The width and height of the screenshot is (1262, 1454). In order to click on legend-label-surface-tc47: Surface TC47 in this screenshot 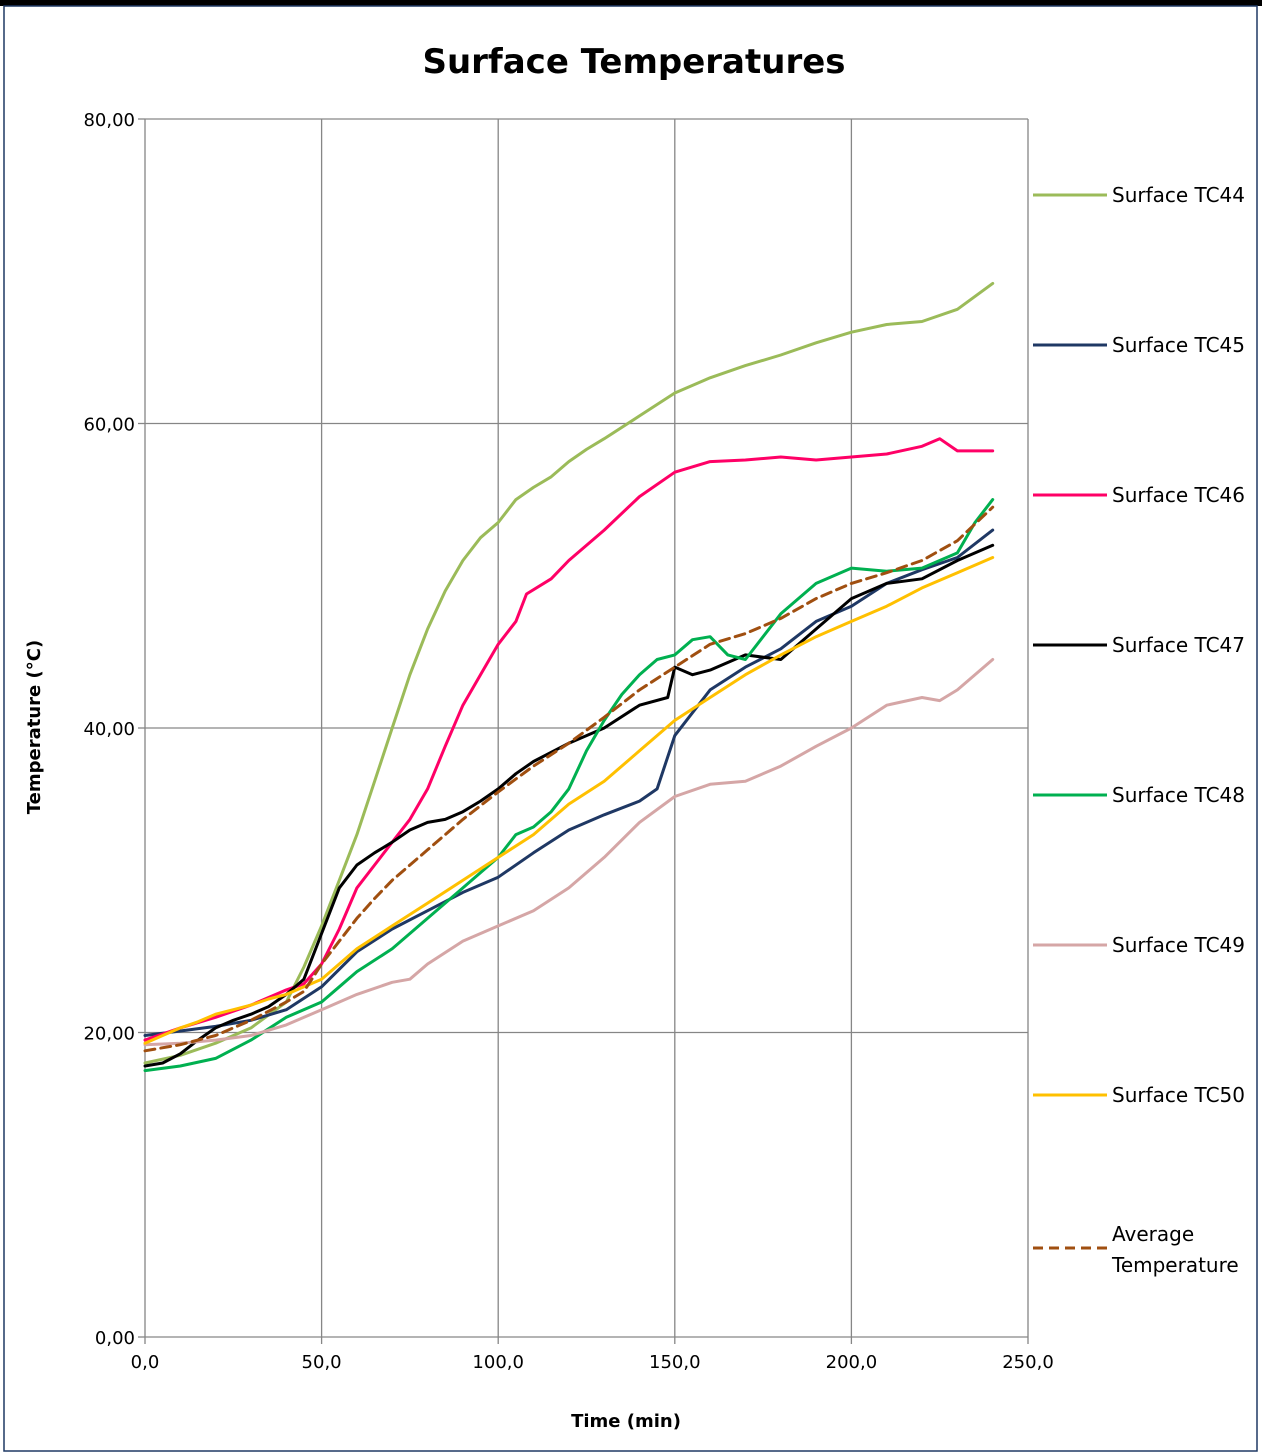, I will do `click(1178, 645)`.